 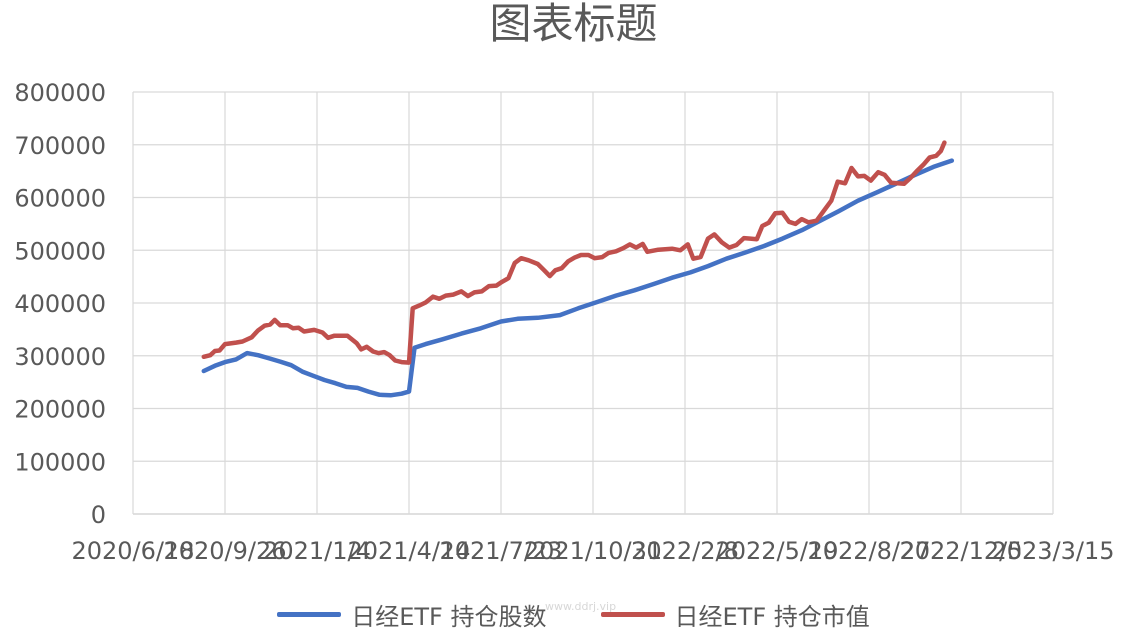 I want to click on legend-item-shares: 日经ETF 持仓股数, so click(x=412, y=614).